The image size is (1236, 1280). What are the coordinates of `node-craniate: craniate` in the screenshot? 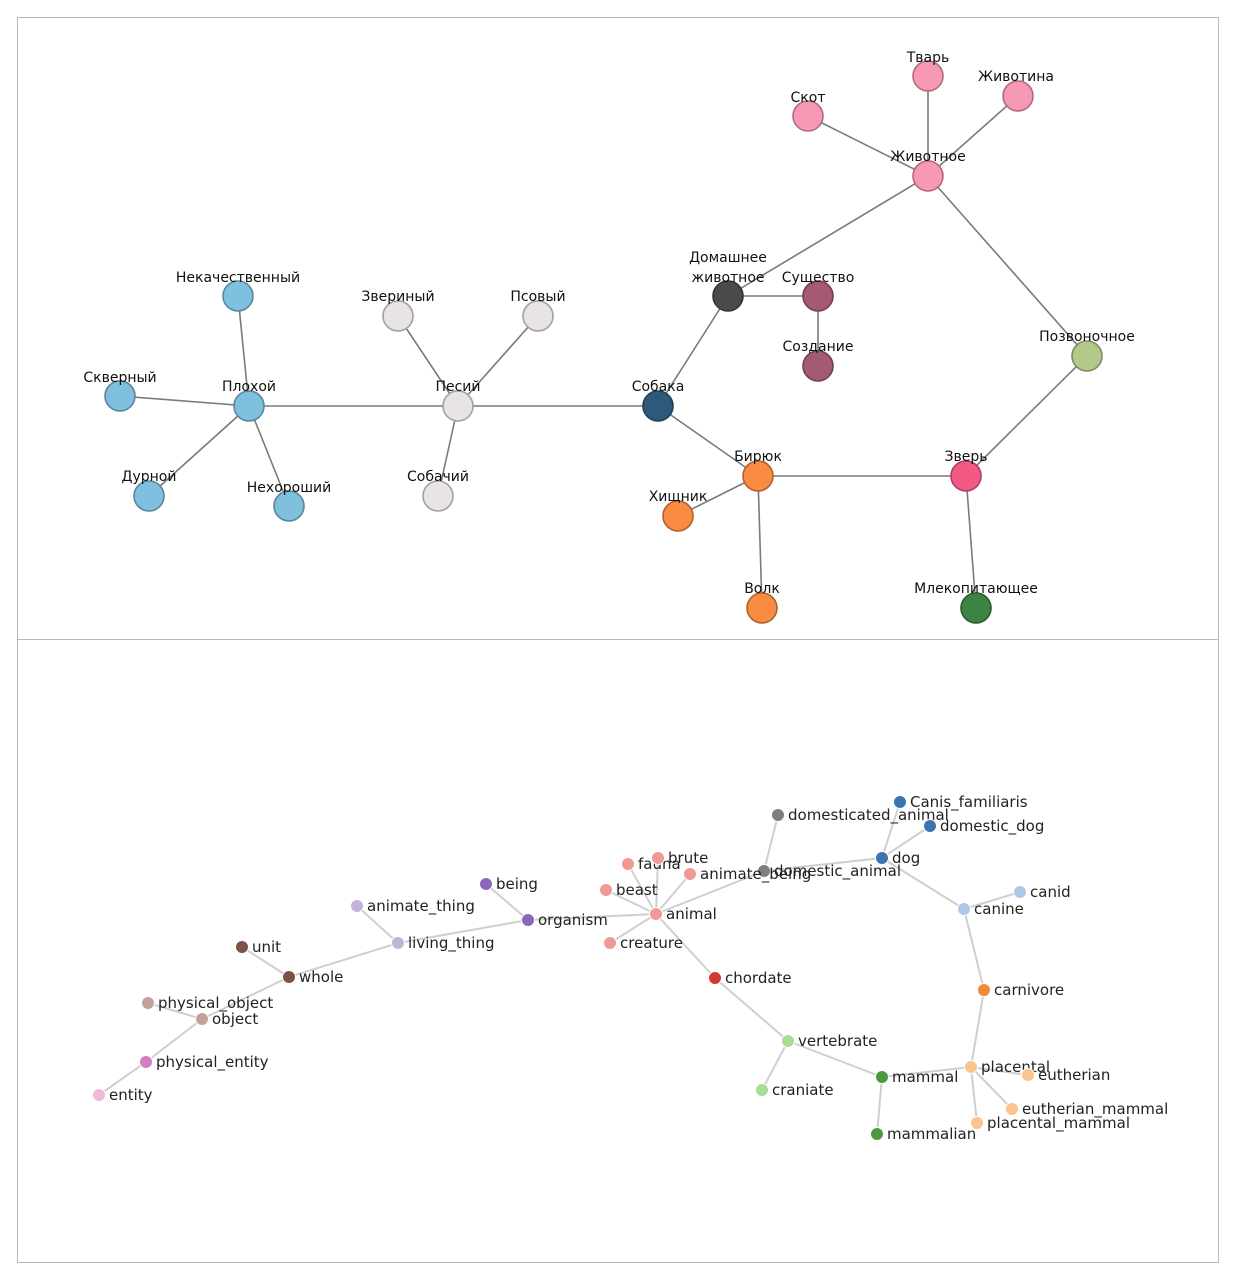 It's located at (794, 1090).